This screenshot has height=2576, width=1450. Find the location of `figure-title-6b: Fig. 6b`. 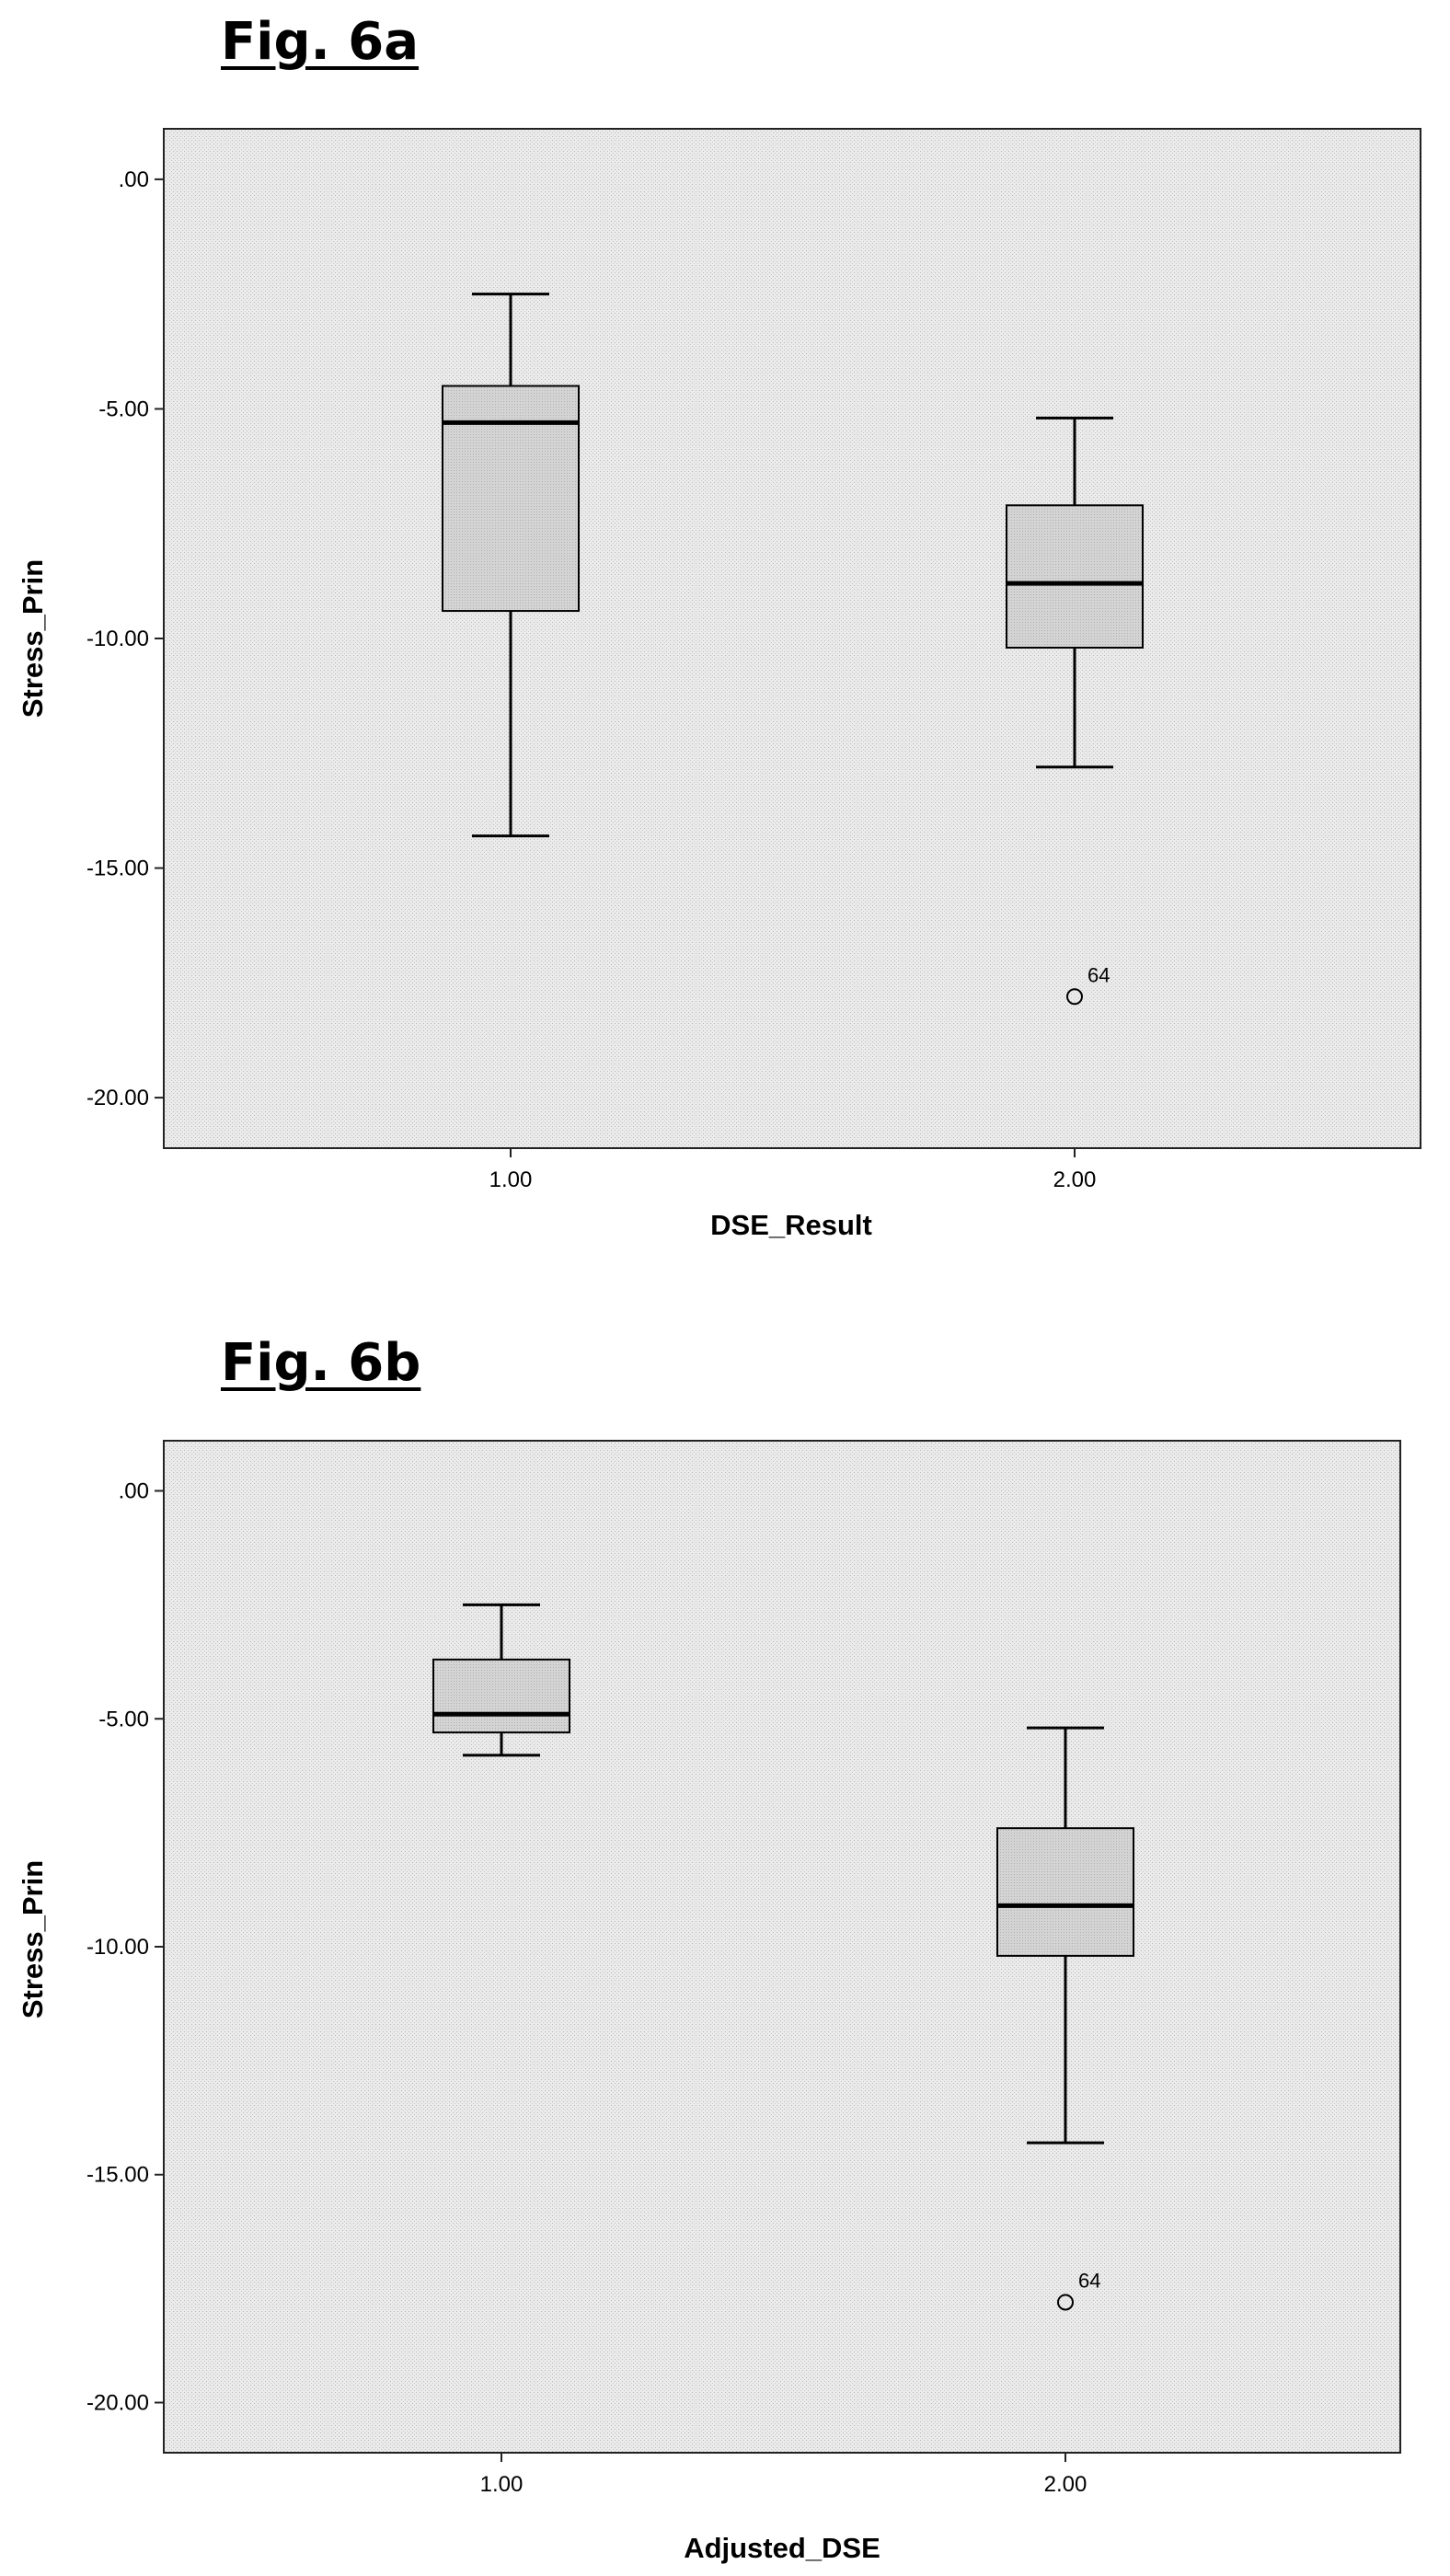

figure-title-6b: Fig. 6b is located at coordinates (321, 1363).